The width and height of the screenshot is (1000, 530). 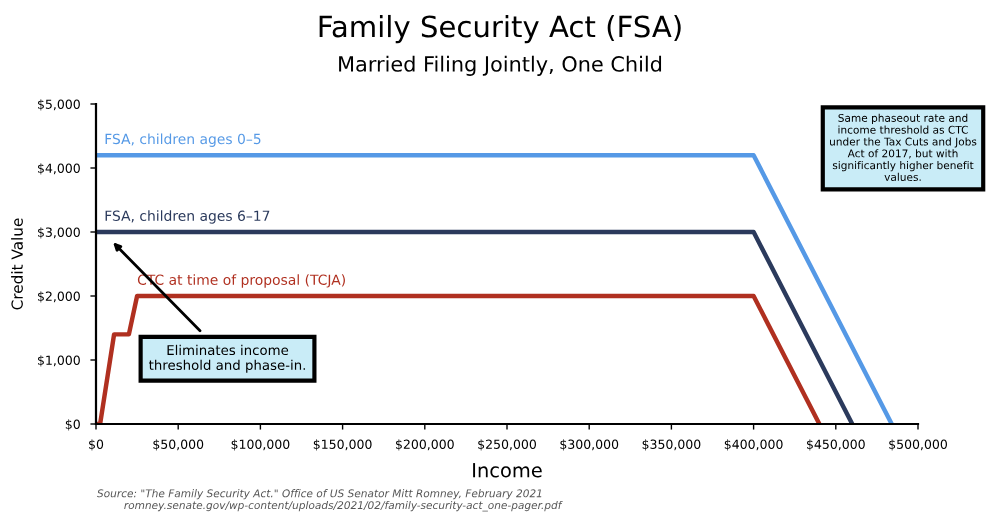 What do you see at coordinates (507, 470) in the screenshot?
I see `x-axis-title: Income` at bounding box center [507, 470].